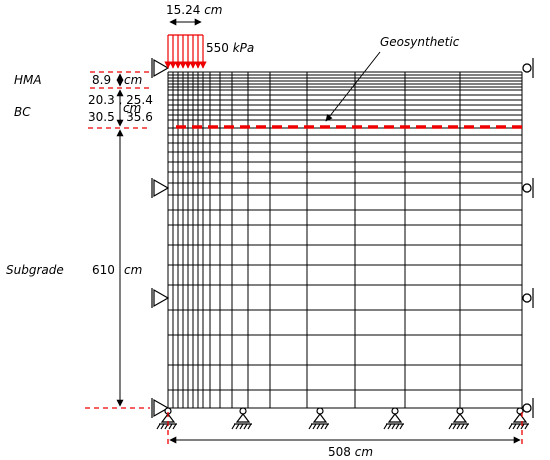 Image resolution: width=550 pixels, height=460 pixels. I want to click on hma-unit: cm, so click(133, 80).